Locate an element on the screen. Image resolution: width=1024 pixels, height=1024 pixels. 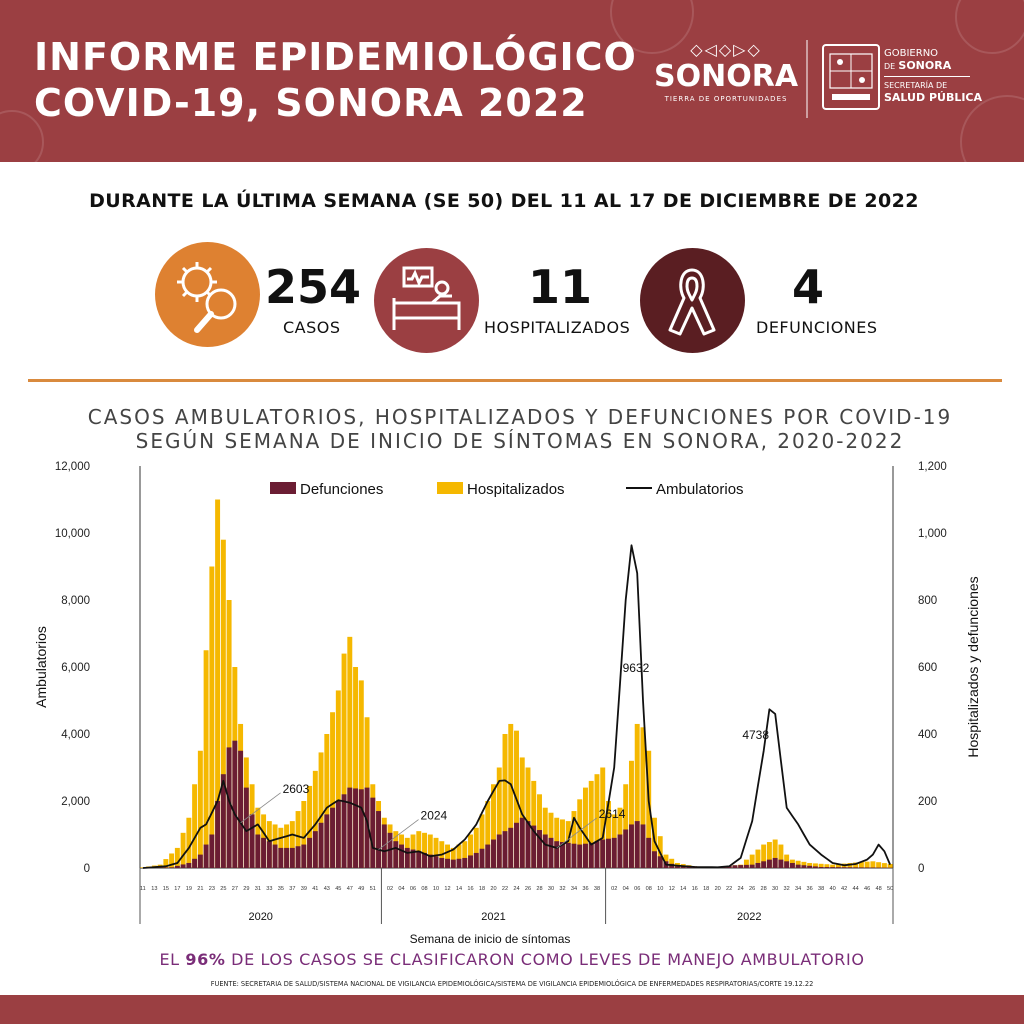
report-title-line1: INFORME EPIDEMIOLÓGICO is located at coordinates (335, 57).